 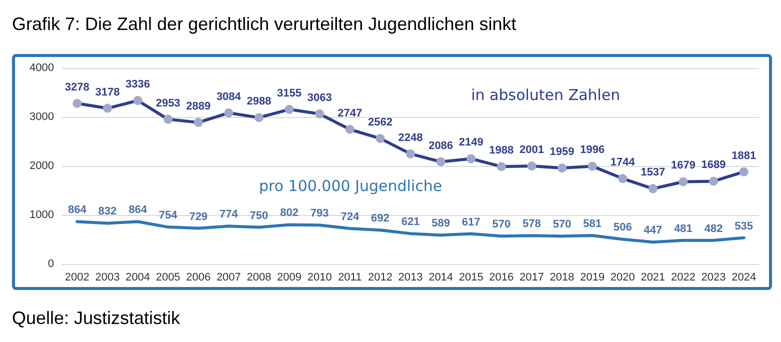 I want to click on y-tick-label: 0, so click(x=51, y=264).